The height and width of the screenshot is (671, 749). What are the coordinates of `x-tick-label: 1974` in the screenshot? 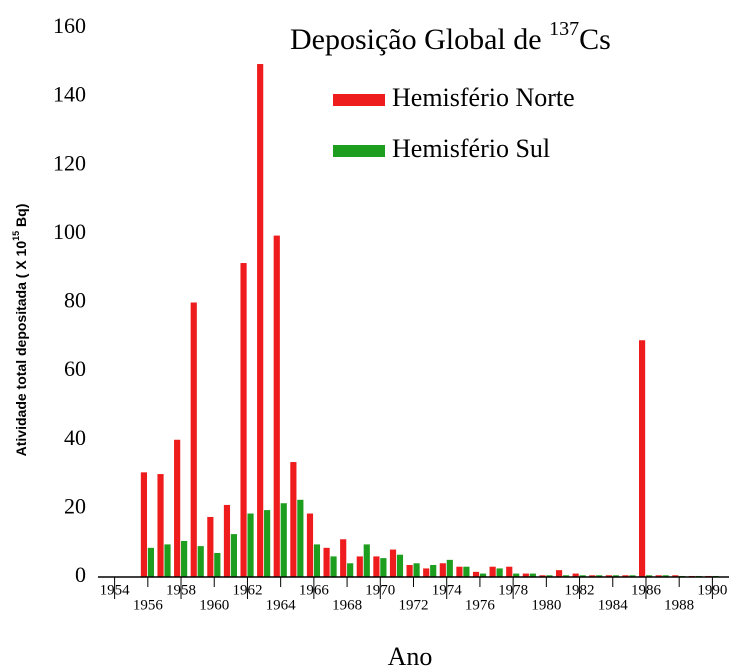 It's located at (447, 590).